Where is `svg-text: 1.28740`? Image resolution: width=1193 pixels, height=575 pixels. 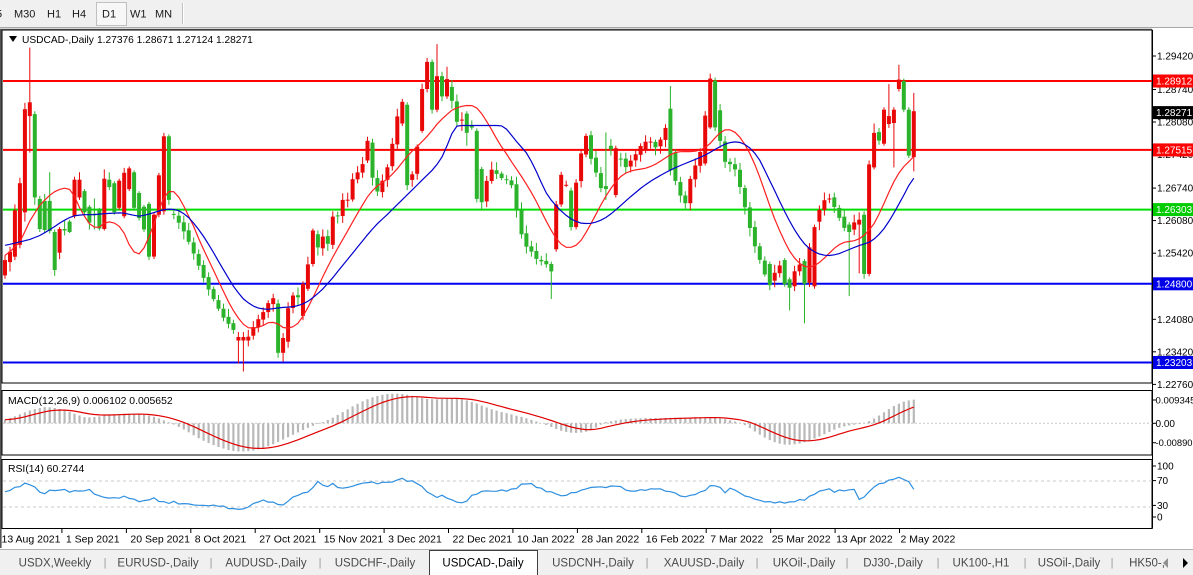
svg-text: 1.28740 is located at coordinates (1175, 90).